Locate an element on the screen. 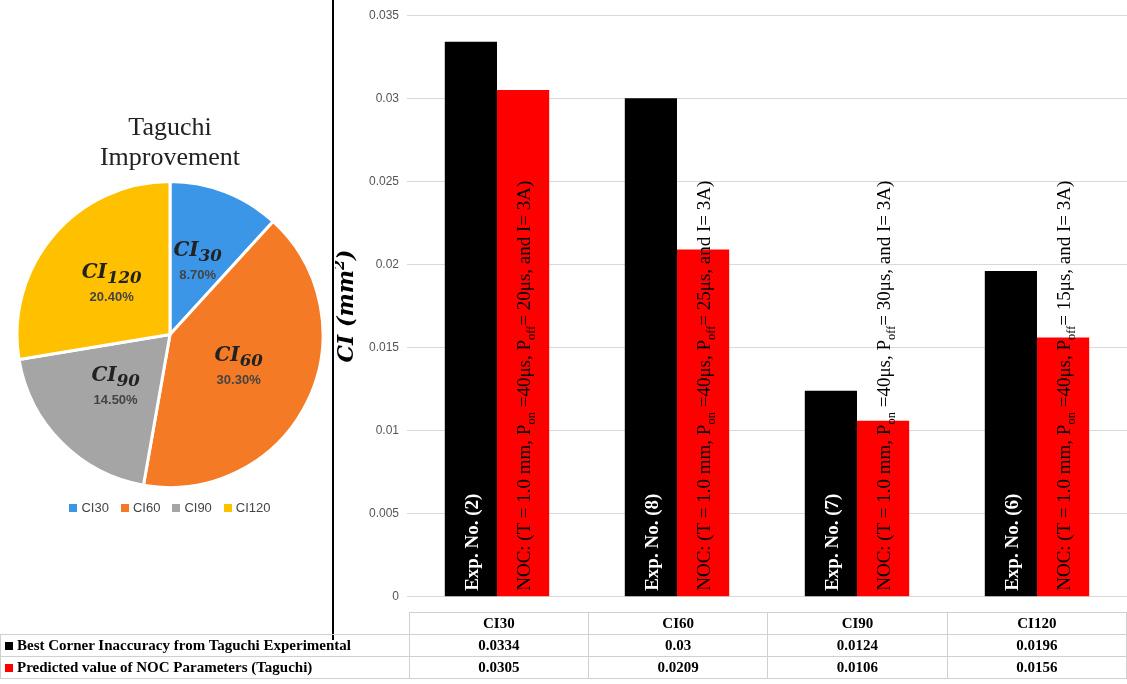 The height and width of the screenshot is (684, 1127). annotation: NOC: (T = 1.0 mm, Pon =40μs, Poff= 30μs, and I= 3A) is located at coordinates (885, 385).